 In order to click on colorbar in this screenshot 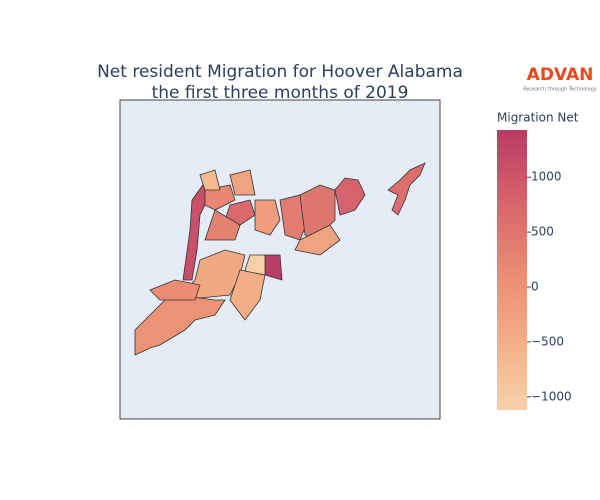, I will do `click(512, 270)`.